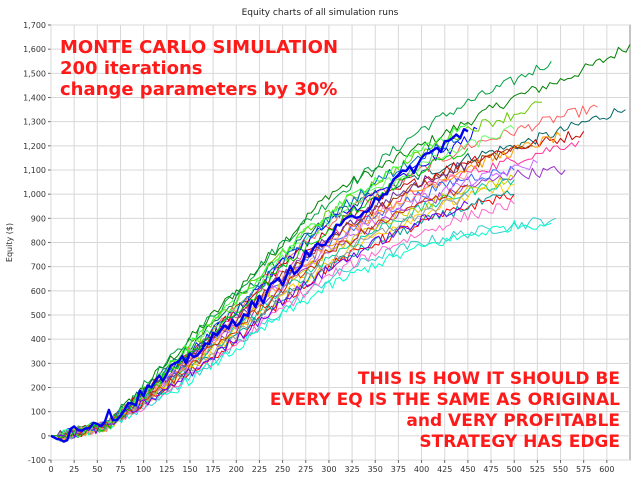  What do you see at coordinates (9, 242) in the screenshot?
I see `y-axis-label: Equity ($)` at bounding box center [9, 242].